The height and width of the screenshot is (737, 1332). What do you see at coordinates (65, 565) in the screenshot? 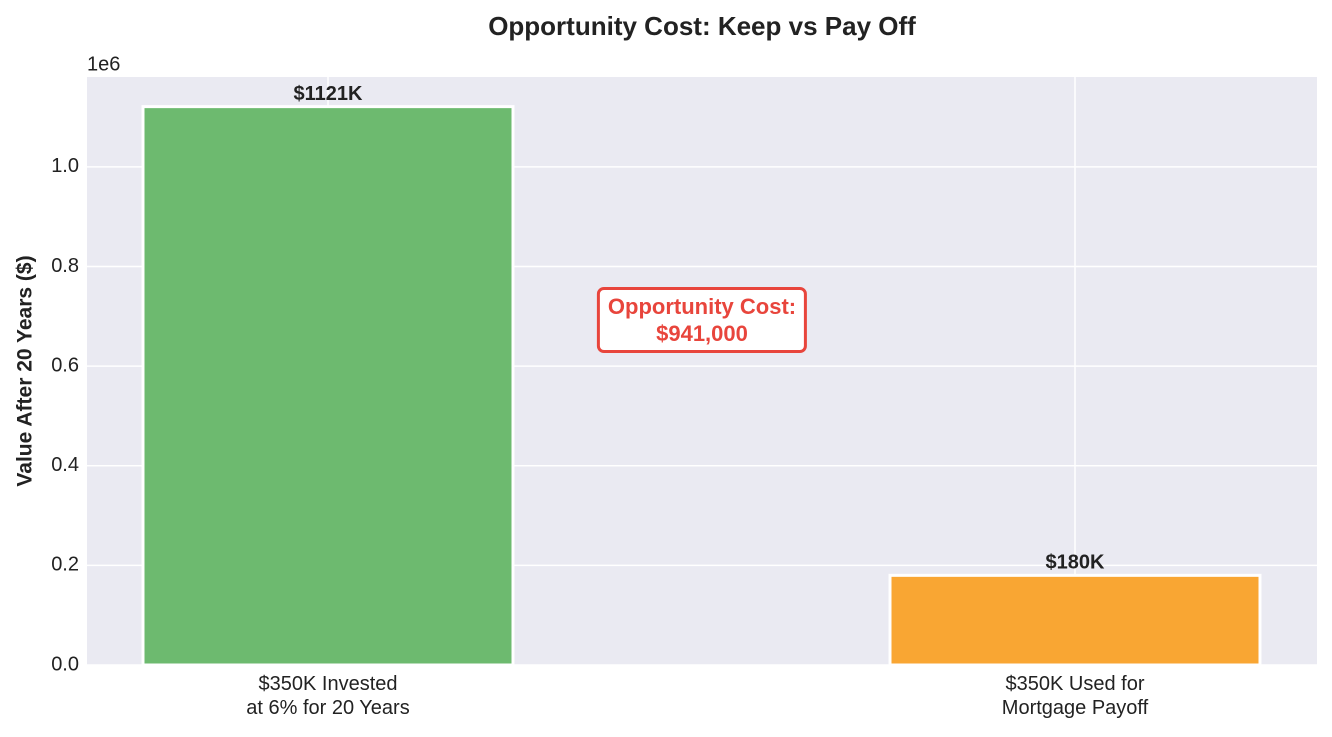
I see `y-tick-label: 0.2` at bounding box center [65, 565].